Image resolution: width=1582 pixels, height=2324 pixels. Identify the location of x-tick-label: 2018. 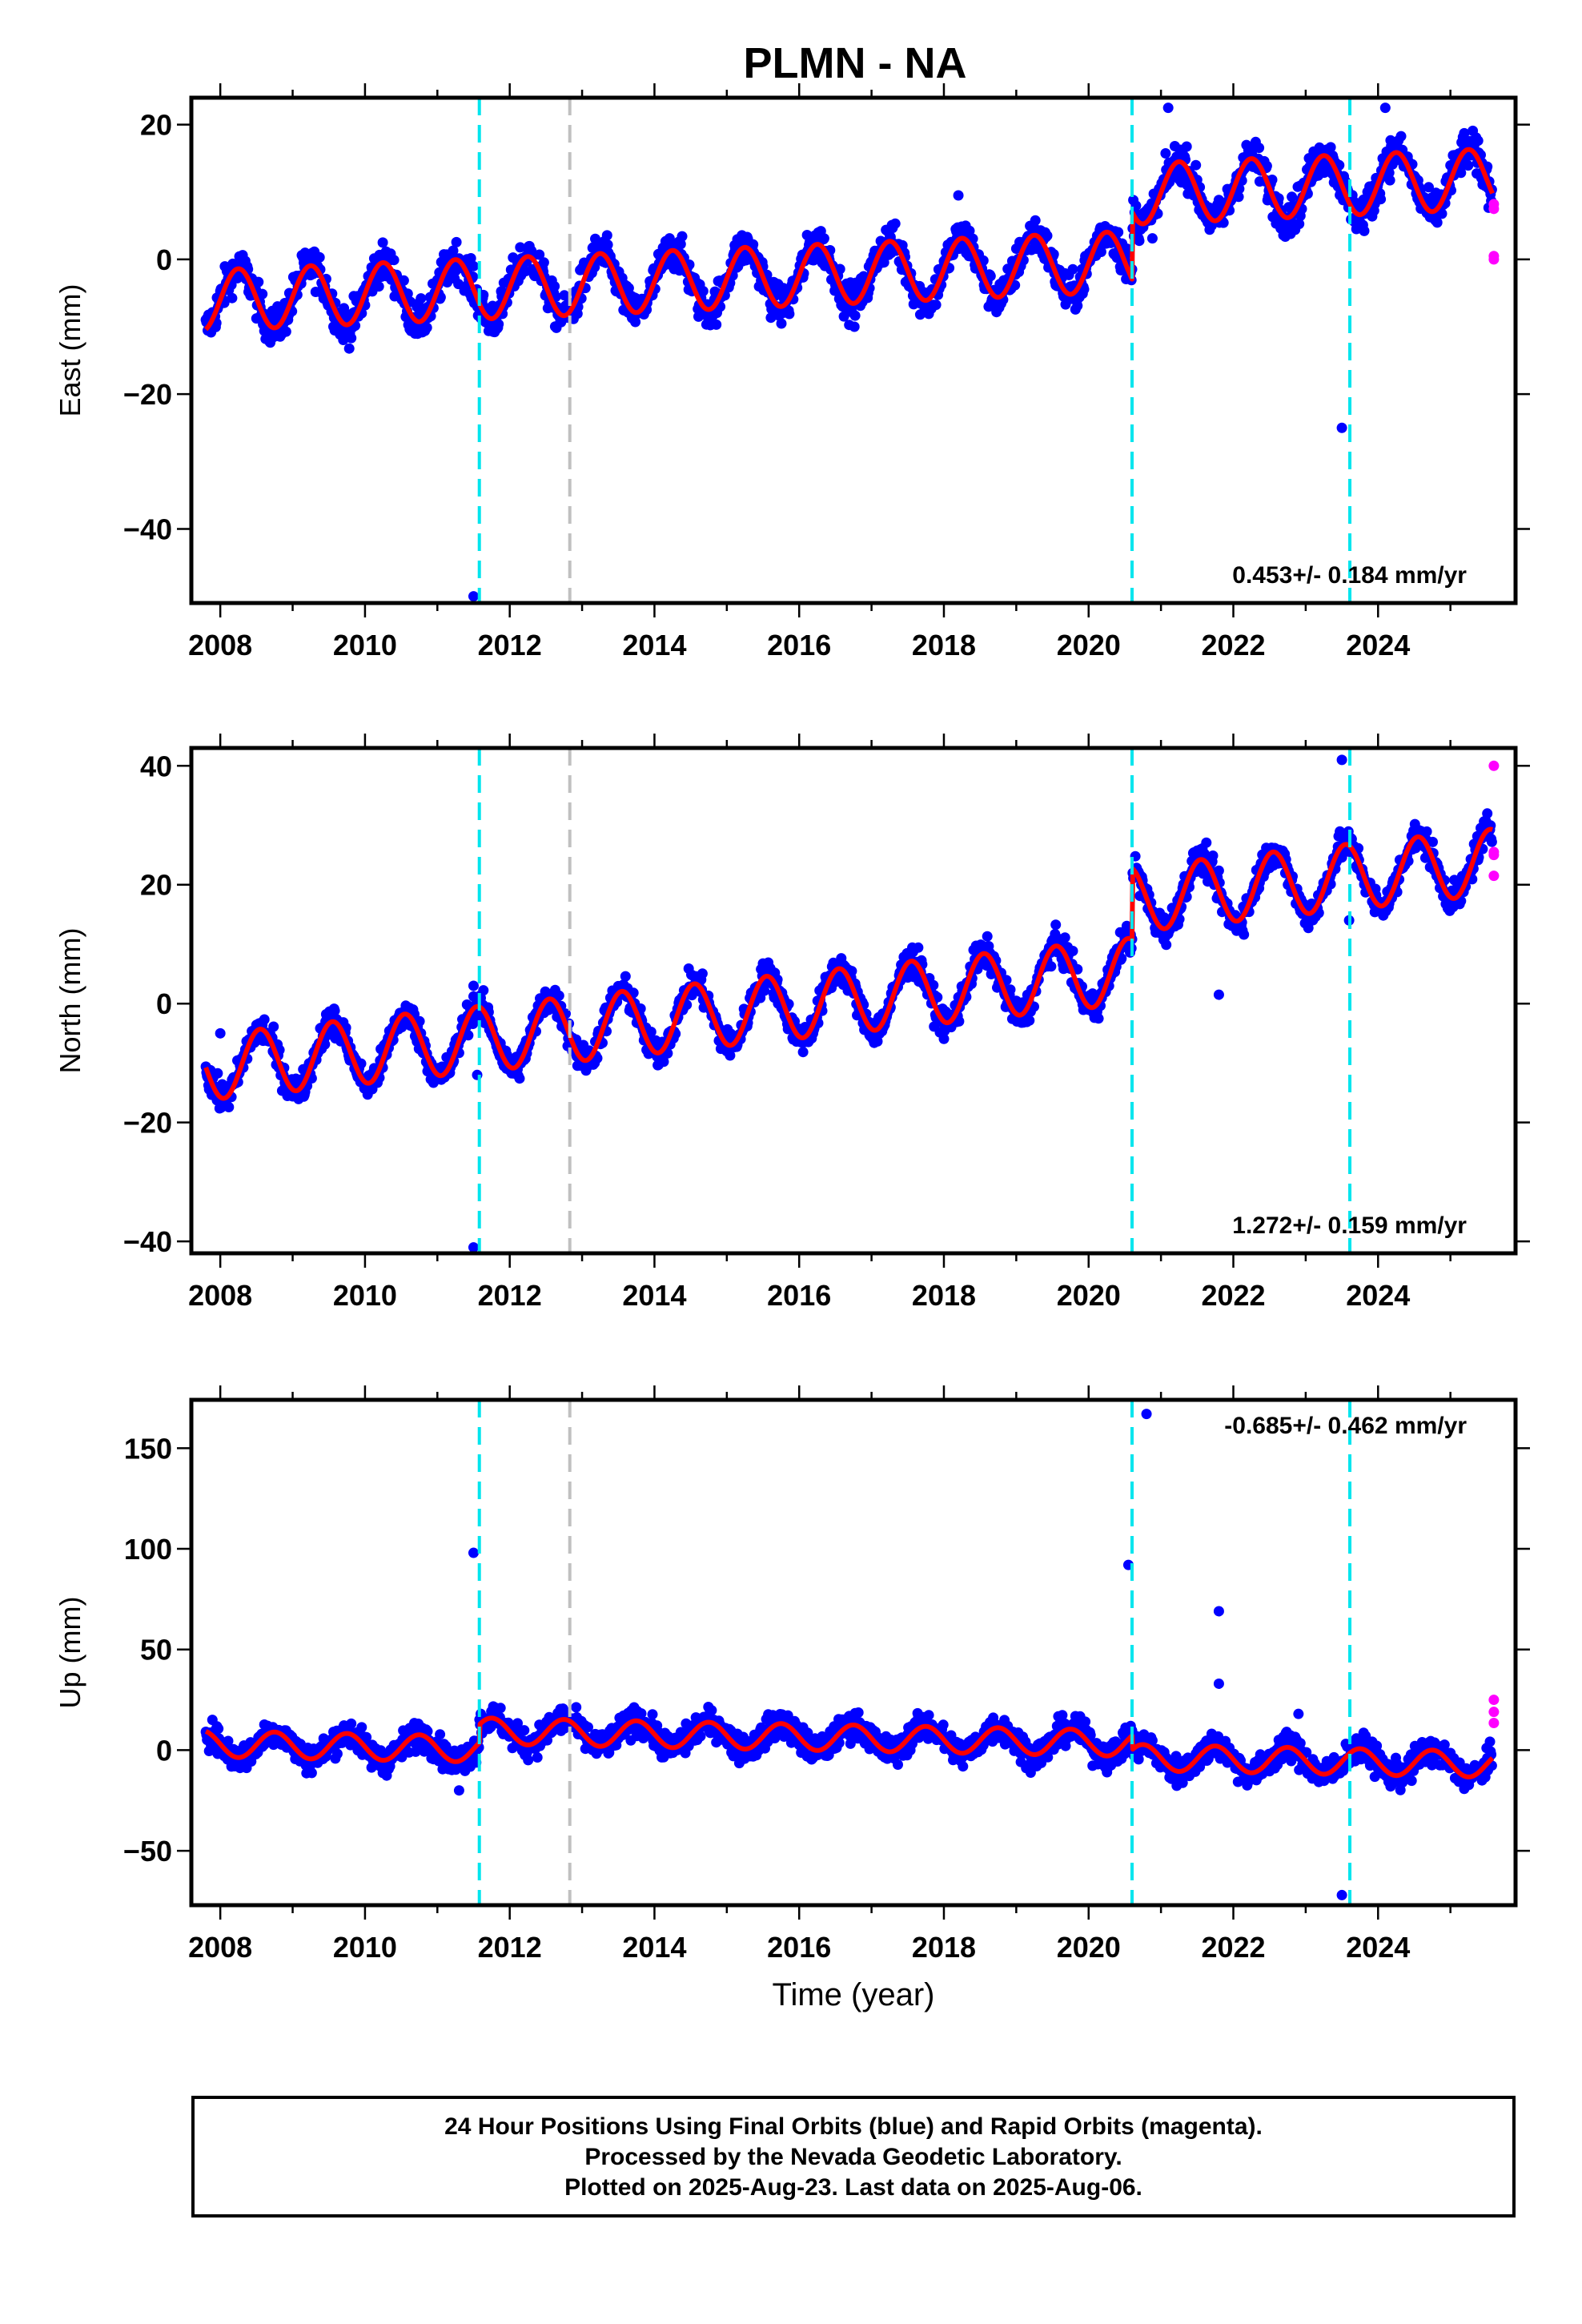
(944, 645).